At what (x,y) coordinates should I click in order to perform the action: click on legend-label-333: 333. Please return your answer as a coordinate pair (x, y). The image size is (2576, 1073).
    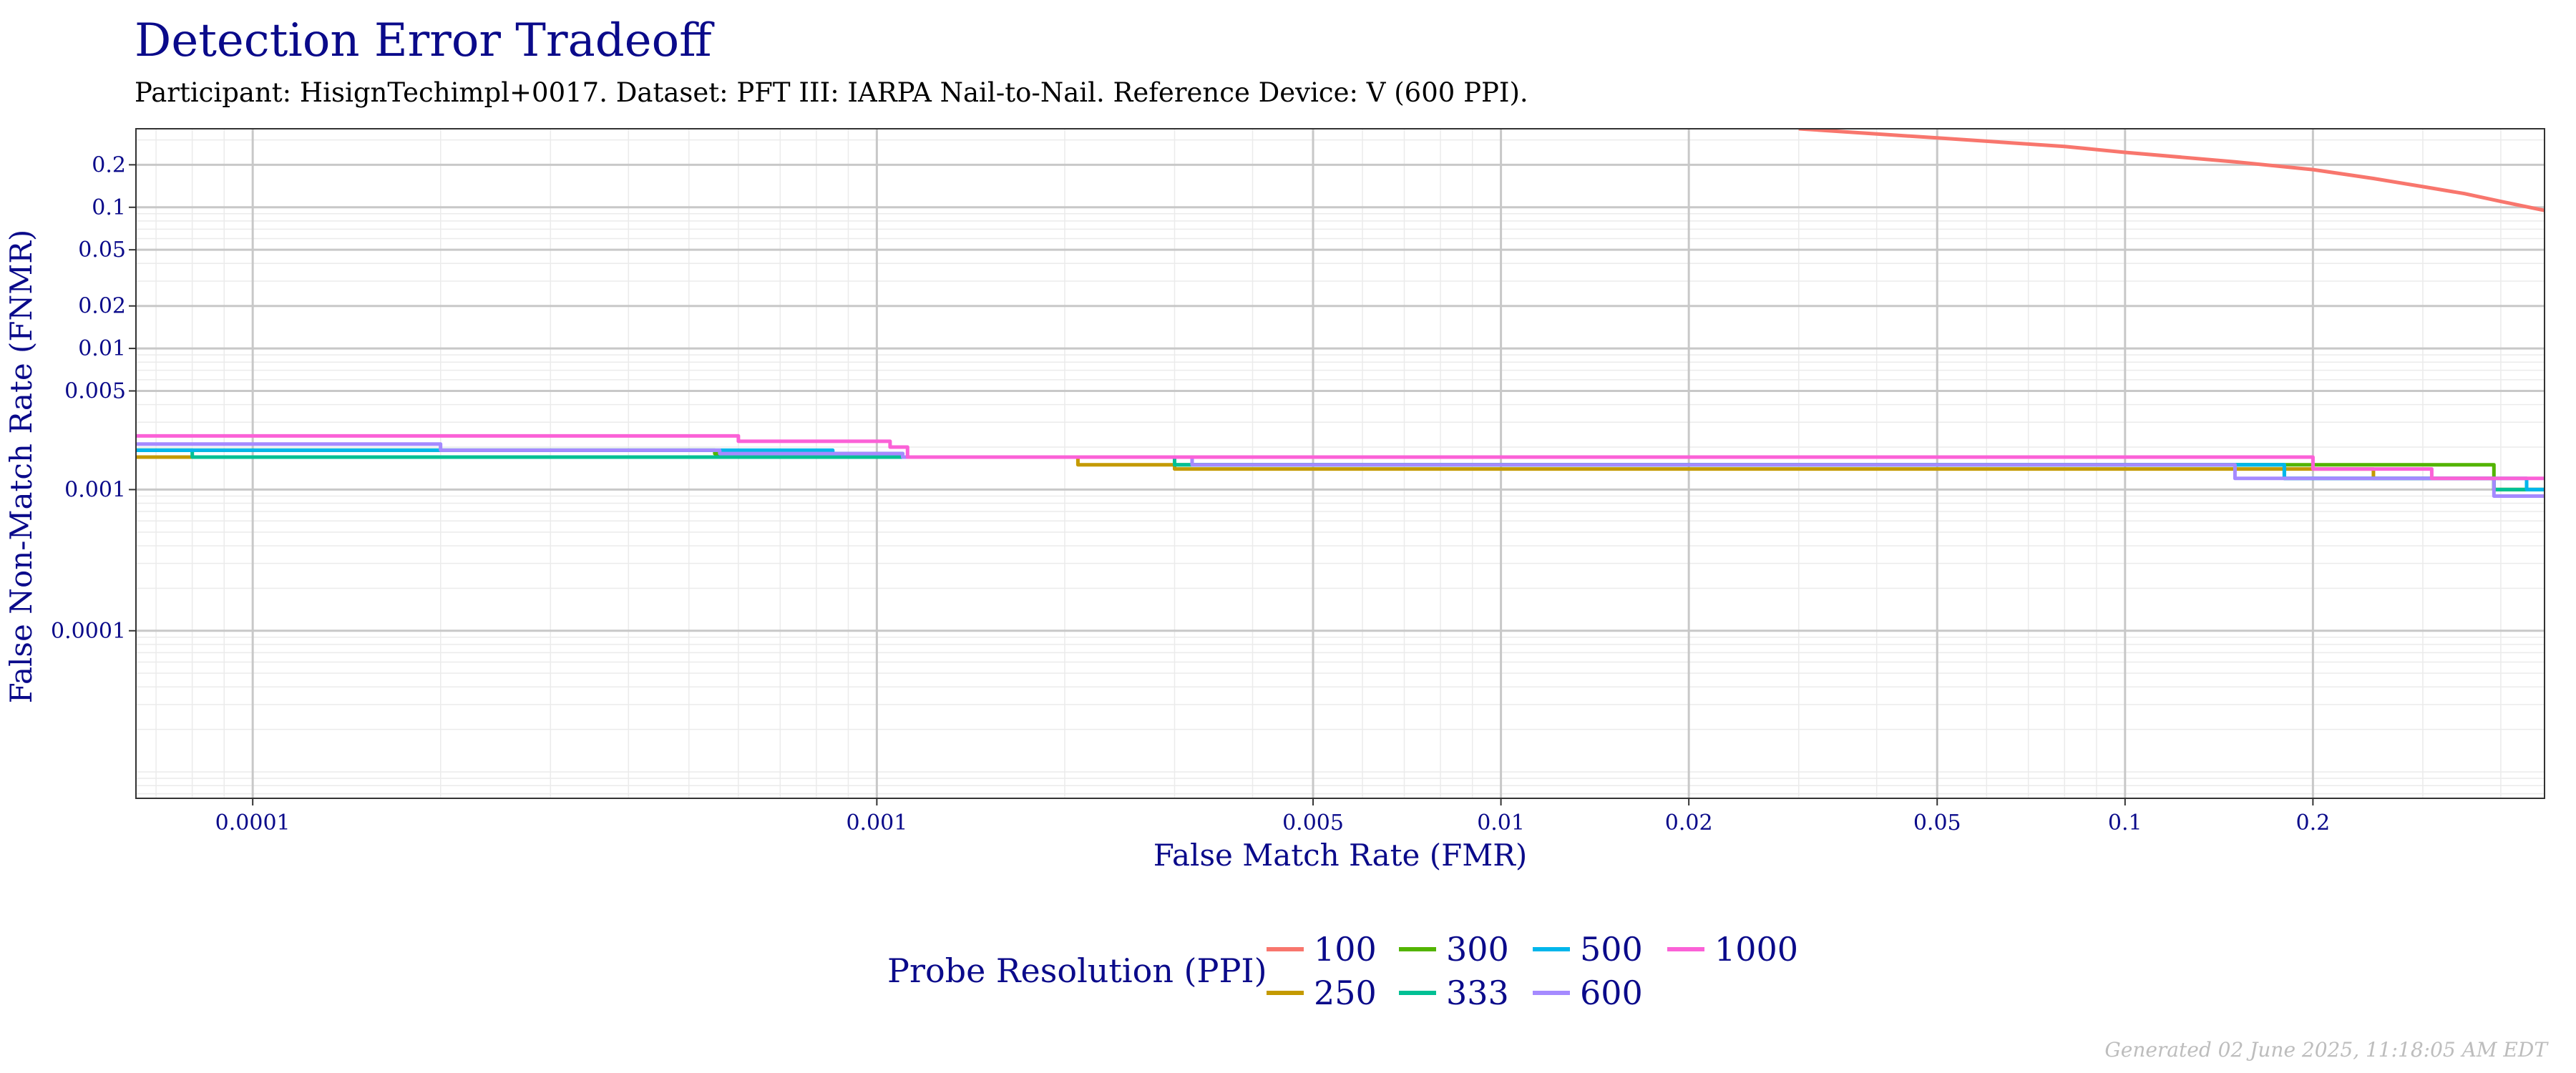
    Looking at the image, I should click on (1478, 993).